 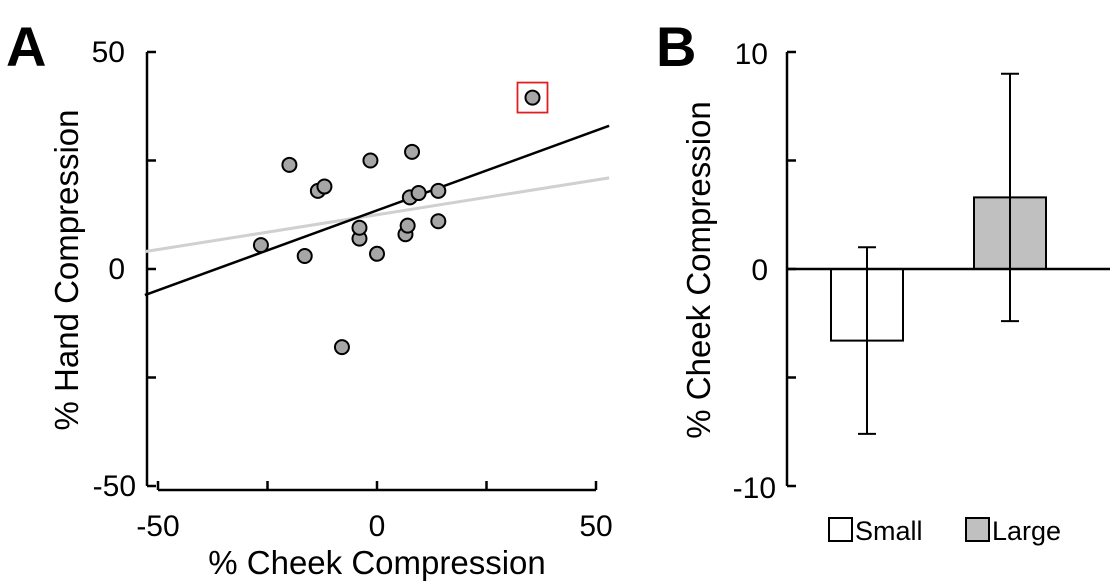 What do you see at coordinates (377, 526) in the screenshot?
I see `scatter-x-tick-label-0: 0` at bounding box center [377, 526].